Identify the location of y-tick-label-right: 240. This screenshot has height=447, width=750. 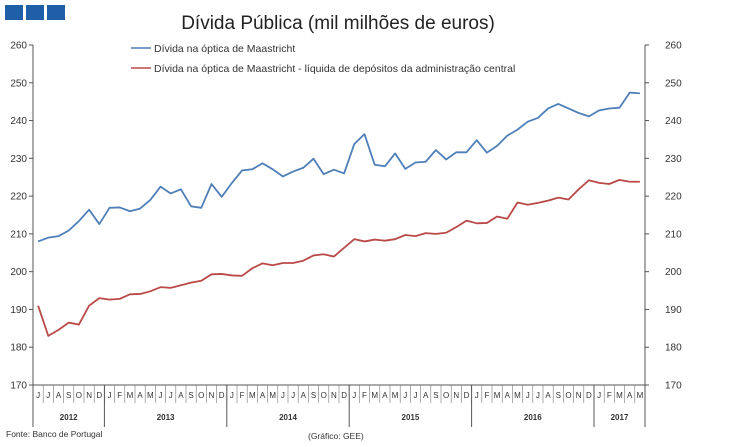
(673, 121).